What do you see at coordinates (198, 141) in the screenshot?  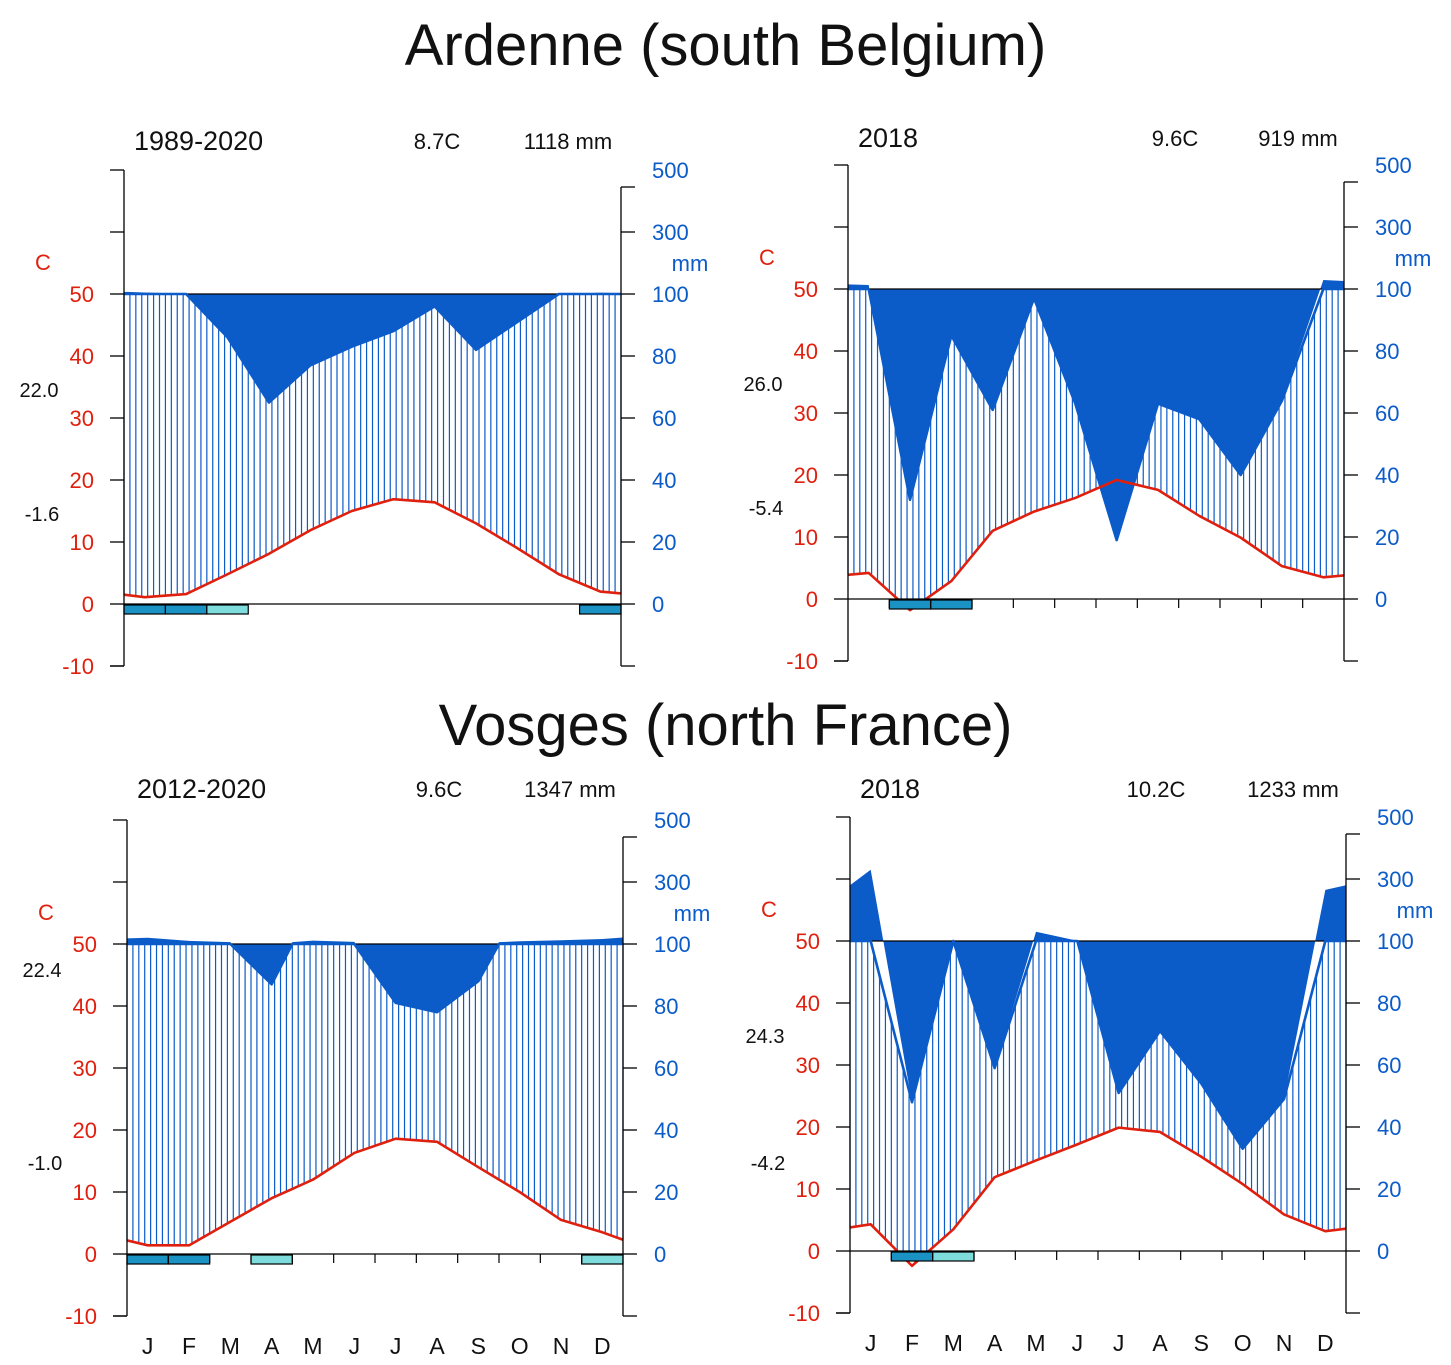 I see `period-label: 1989-2020` at bounding box center [198, 141].